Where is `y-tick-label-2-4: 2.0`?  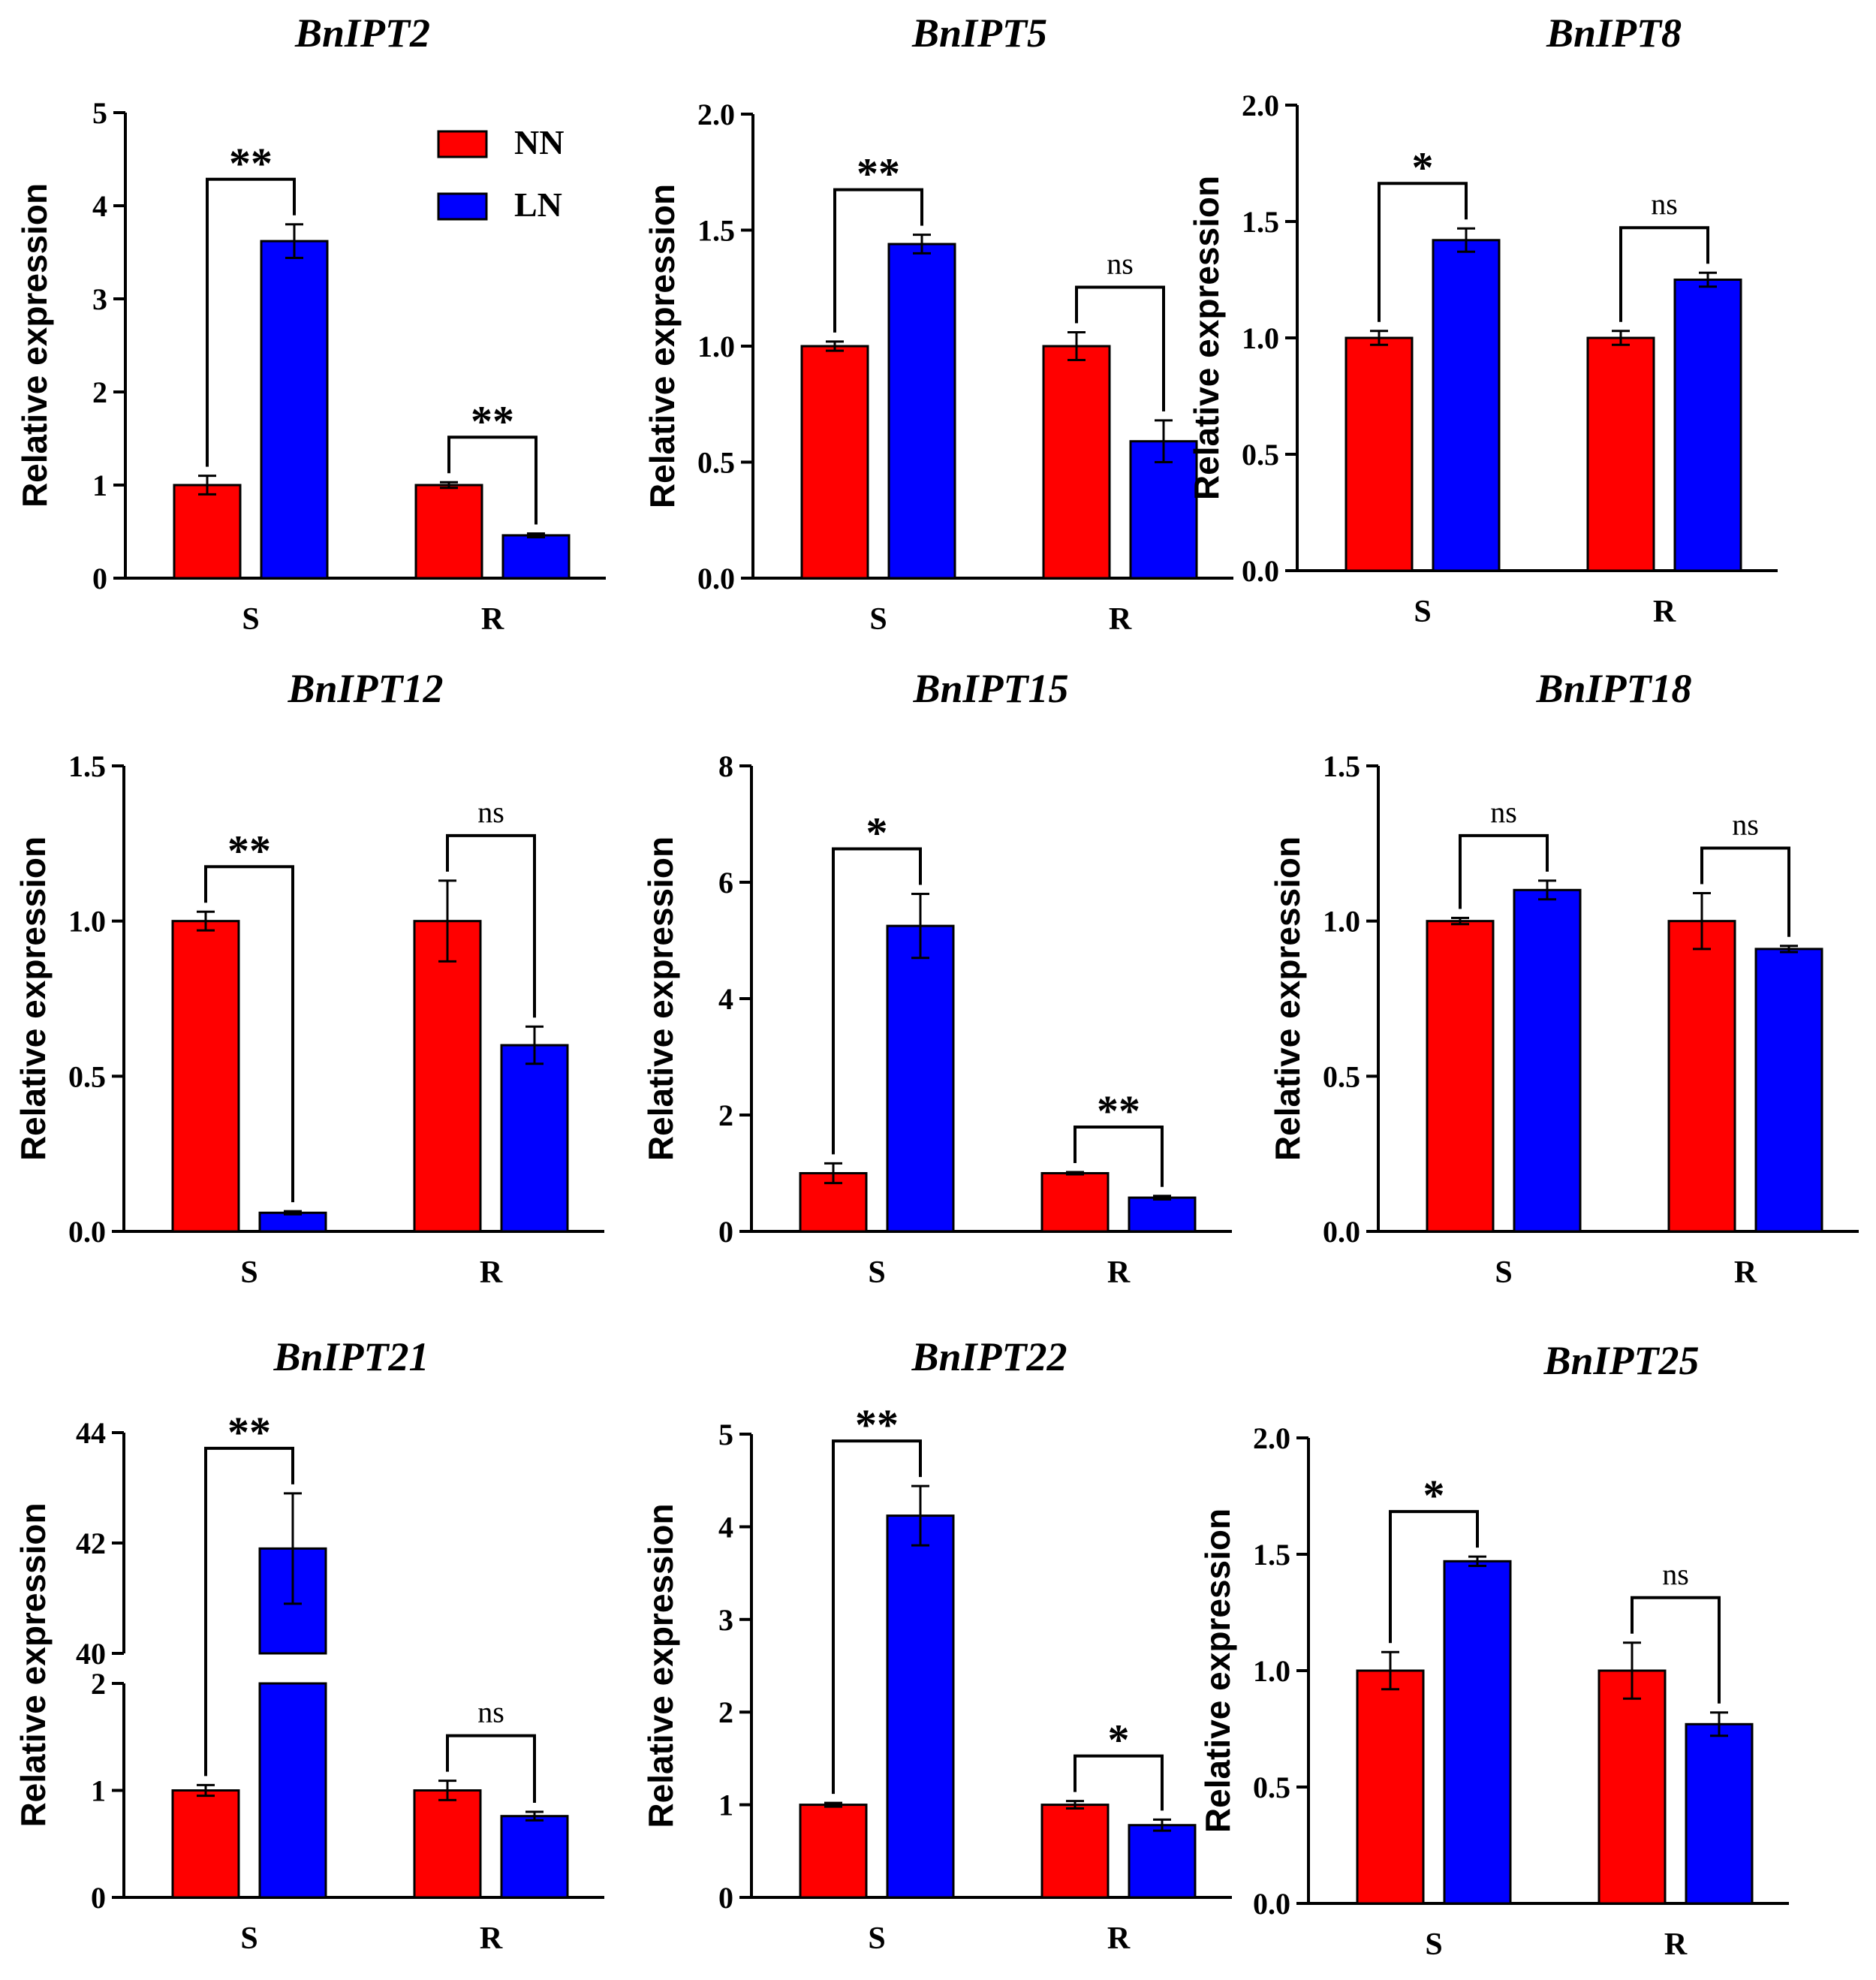
y-tick-label-2-4: 2.0 is located at coordinates (1260, 105).